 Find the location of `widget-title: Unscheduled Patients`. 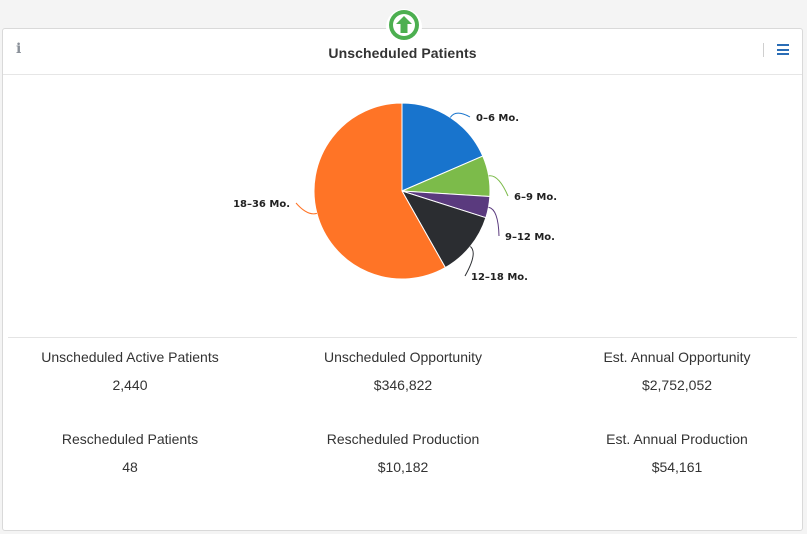

widget-title: Unscheduled Patients is located at coordinates (402, 53).